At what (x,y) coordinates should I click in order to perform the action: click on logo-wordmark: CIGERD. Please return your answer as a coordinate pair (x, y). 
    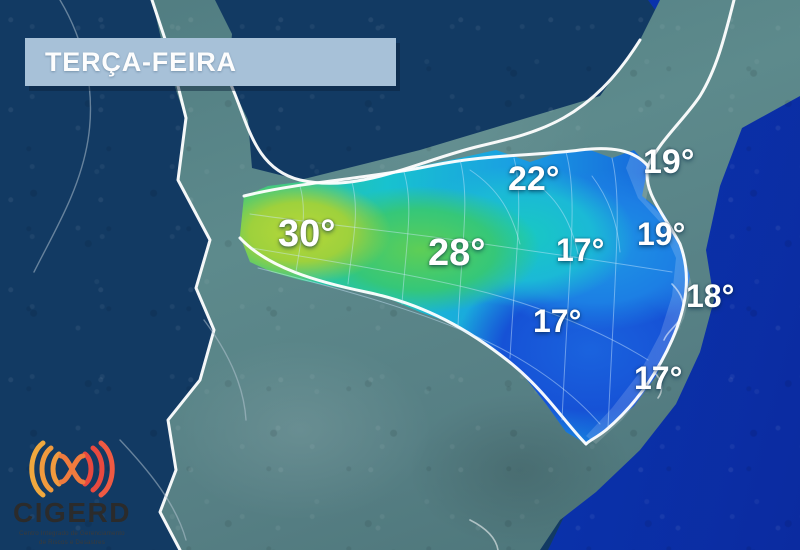
    Looking at the image, I should click on (72, 512).